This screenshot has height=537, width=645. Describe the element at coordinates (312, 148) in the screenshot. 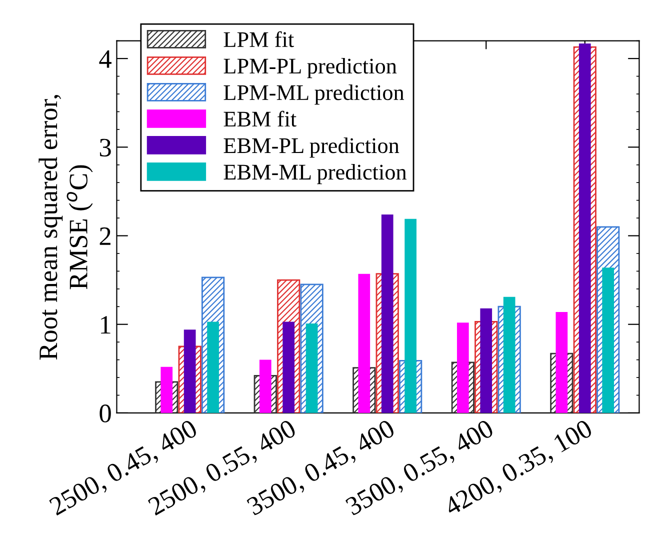

I see `legend-label: EBM-PL prediction` at that location.